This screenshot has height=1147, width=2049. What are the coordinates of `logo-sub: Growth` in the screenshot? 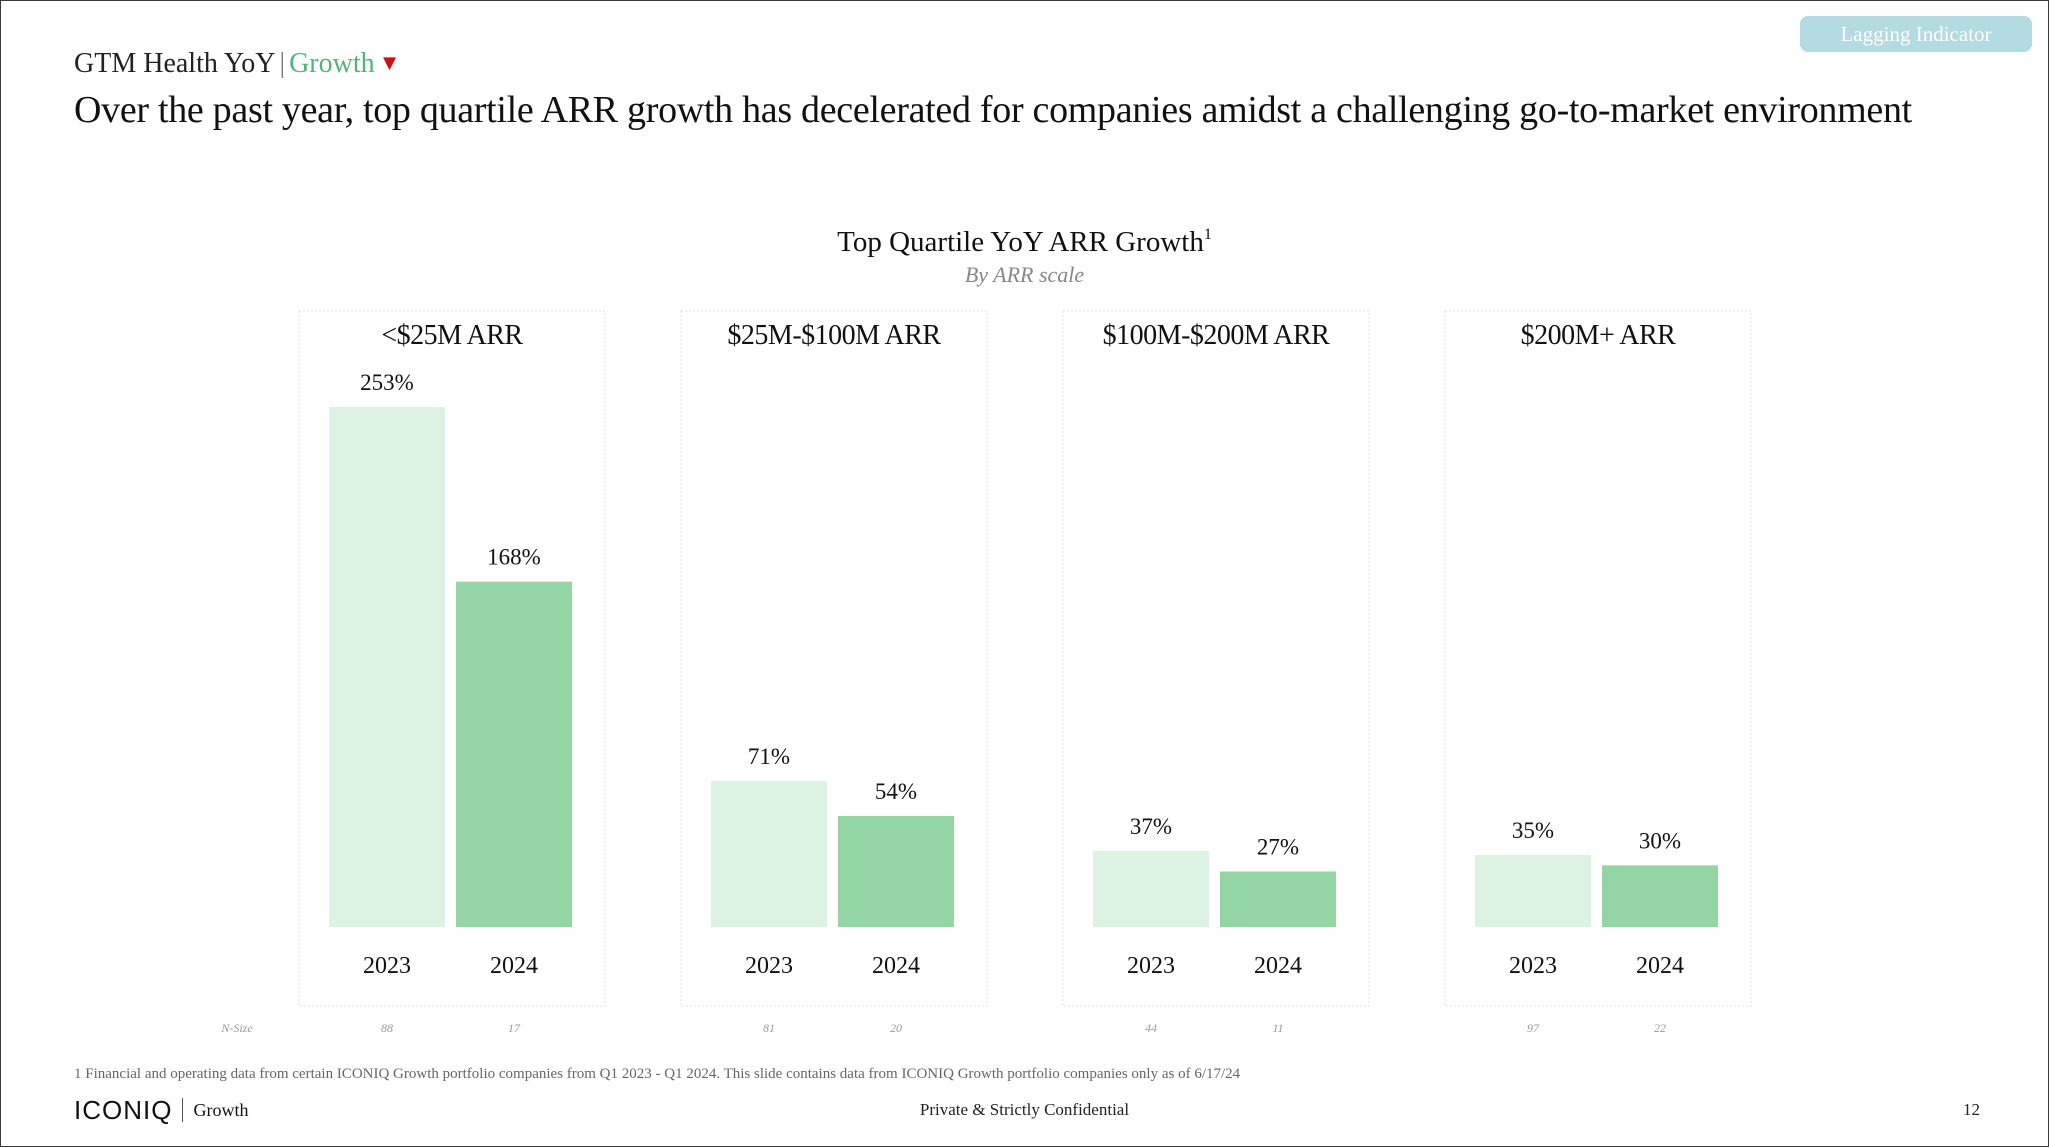 It's located at (221, 1110).